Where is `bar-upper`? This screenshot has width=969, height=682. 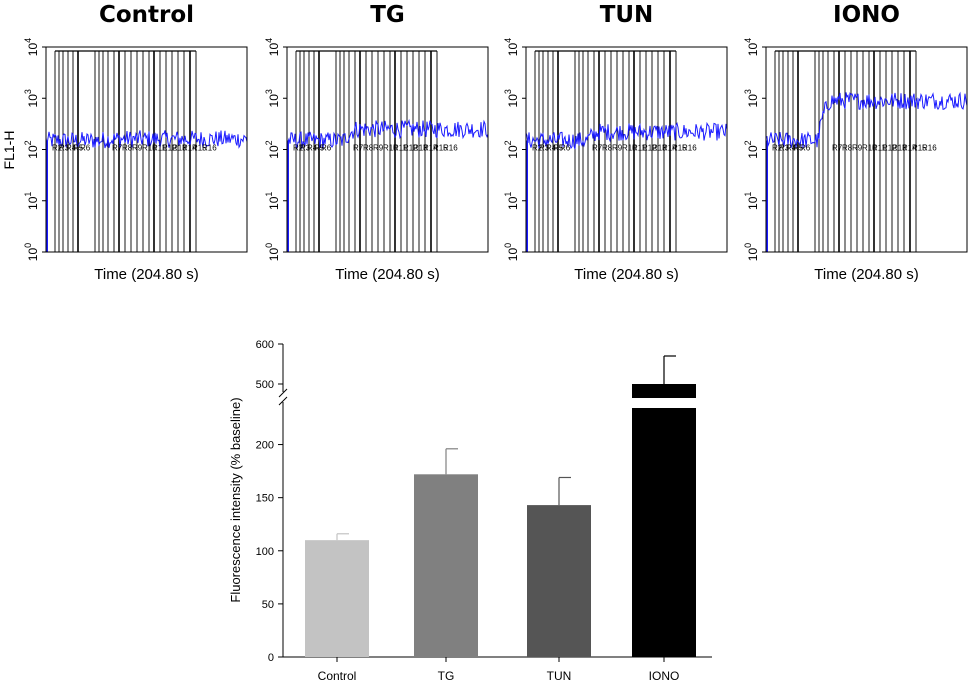
bar-upper is located at coordinates (664, 391).